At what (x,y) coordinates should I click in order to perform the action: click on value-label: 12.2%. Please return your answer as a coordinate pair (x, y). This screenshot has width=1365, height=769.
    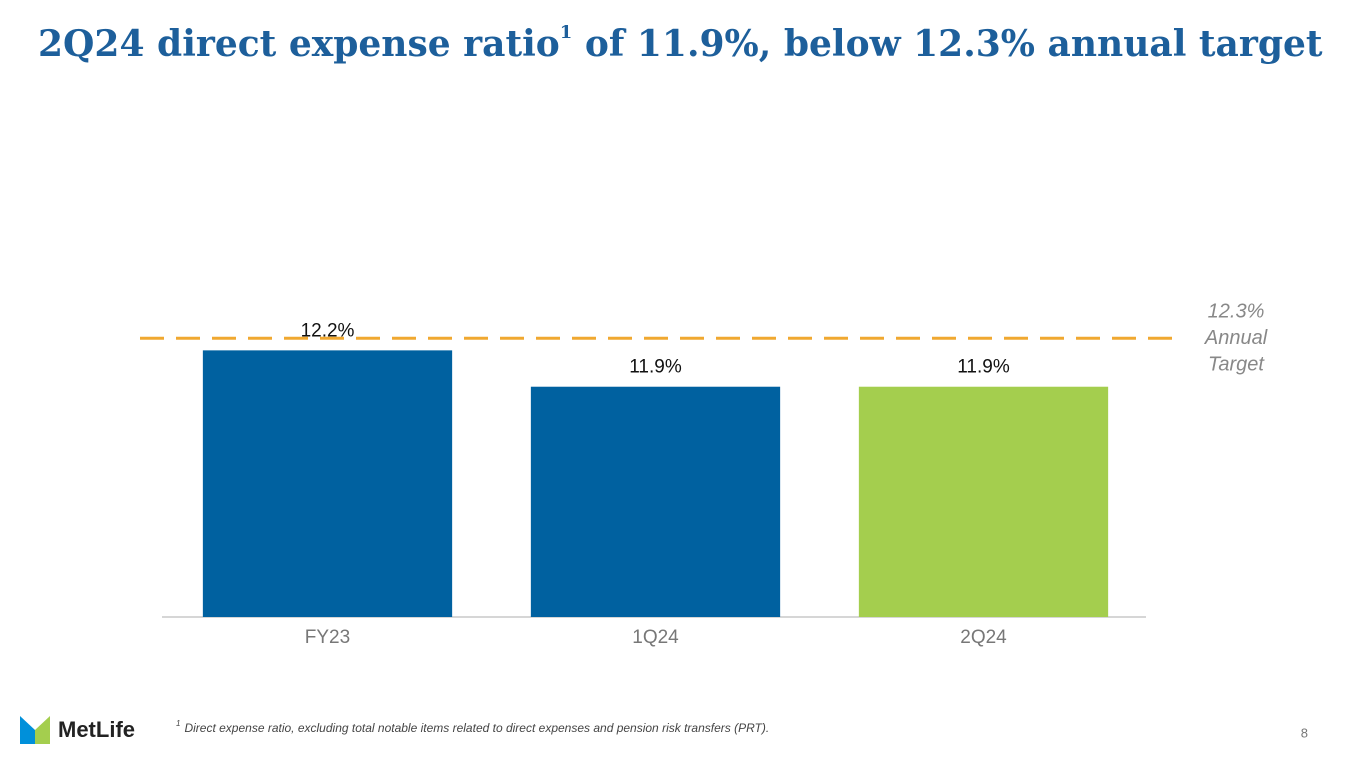
    Looking at the image, I should click on (328, 330).